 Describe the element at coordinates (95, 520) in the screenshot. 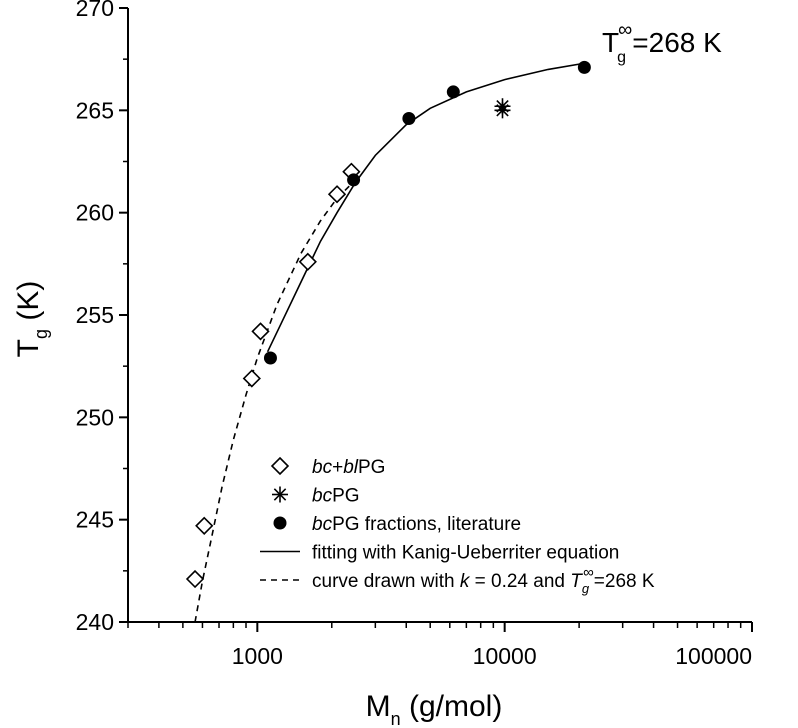

I see `y-tick-label: 245` at that location.